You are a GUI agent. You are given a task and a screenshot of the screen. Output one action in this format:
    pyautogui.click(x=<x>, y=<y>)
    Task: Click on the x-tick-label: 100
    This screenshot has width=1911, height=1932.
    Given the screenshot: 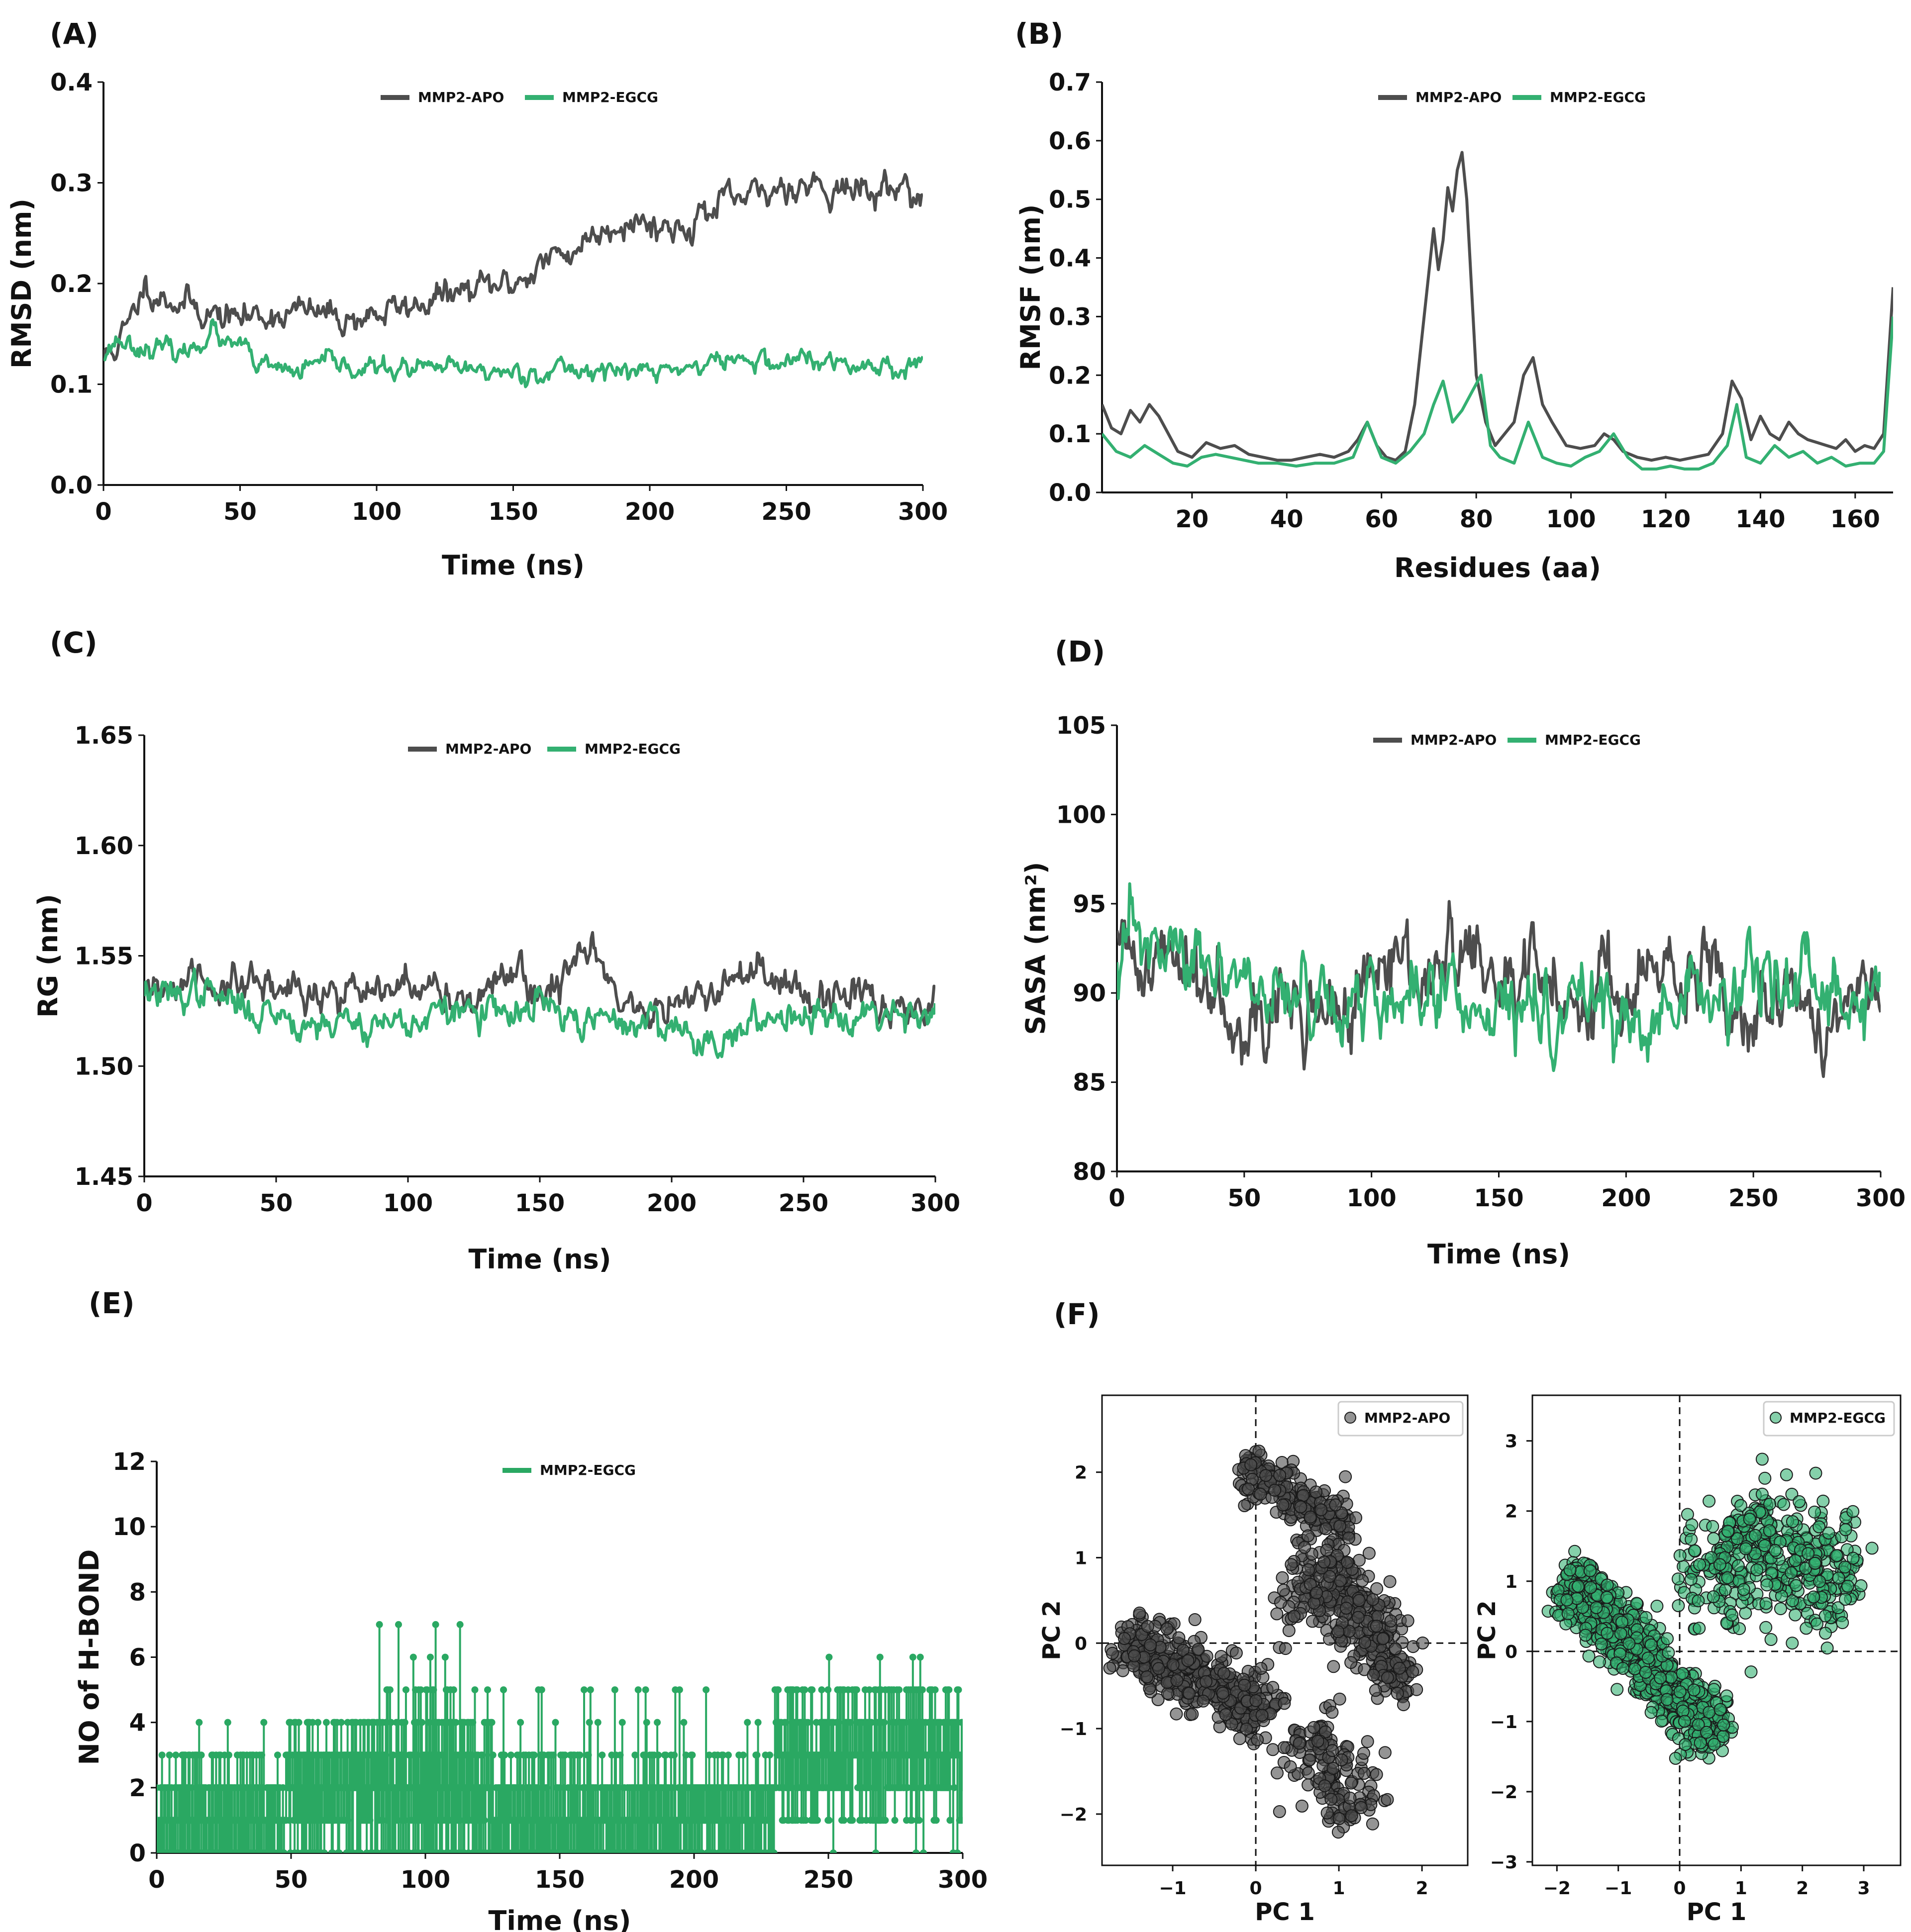 What is the action you would take?
    pyautogui.click(x=408, y=1203)
    